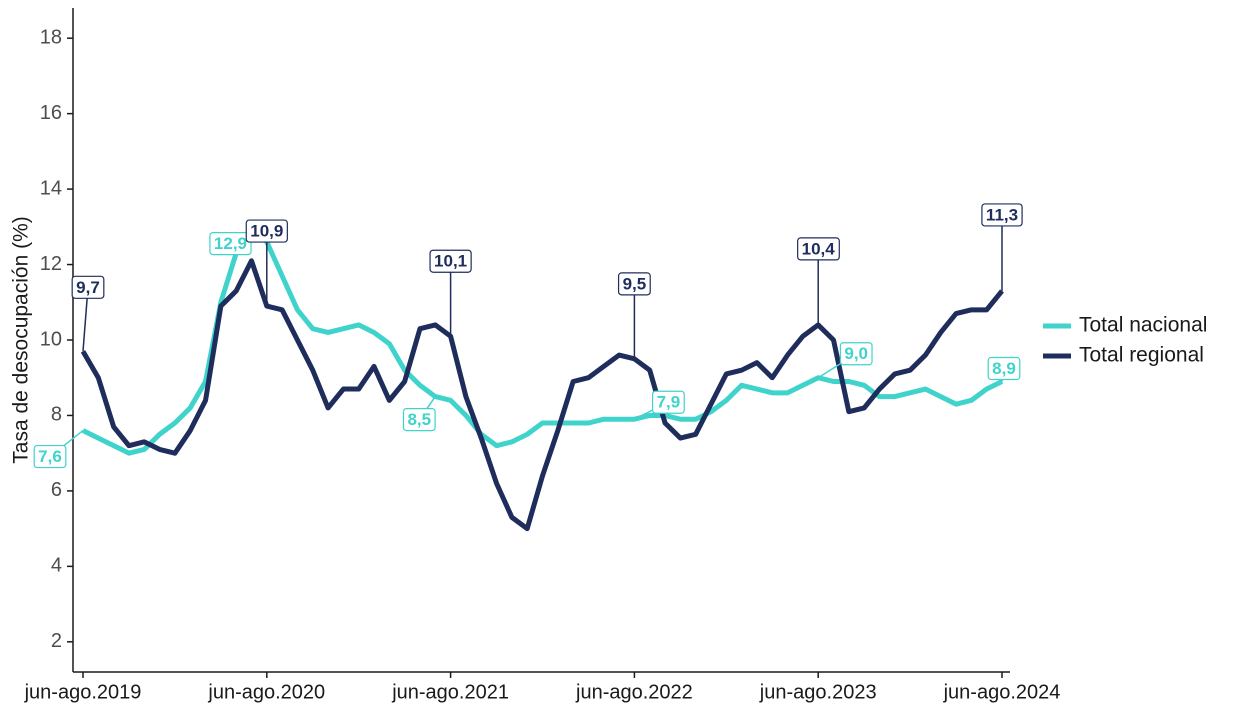  Describe the element at coordinates (83, 692) in the screenshot. I see `x-tick-label: jun-ago.2019` at that location.